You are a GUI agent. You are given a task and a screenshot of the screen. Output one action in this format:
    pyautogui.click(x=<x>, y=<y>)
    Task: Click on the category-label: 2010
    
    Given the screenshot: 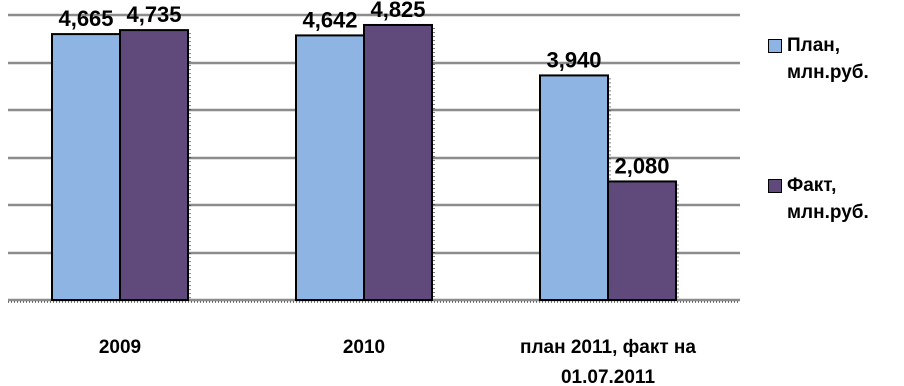 What is the action you would take?
    pyautogui.click(x=364, y=347)
    